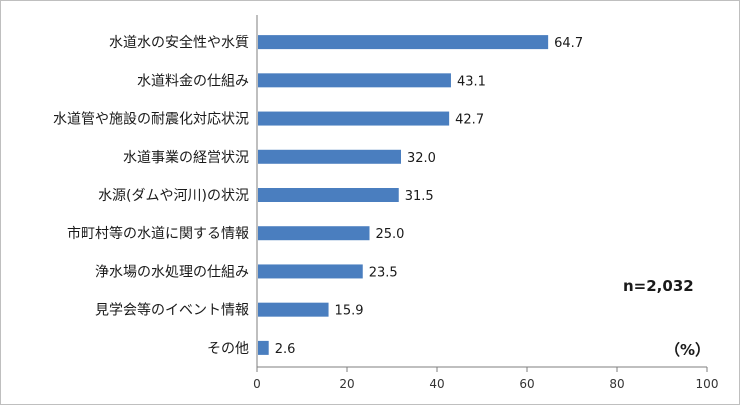 Image resolution: width=740 pixels, height=408 pixels. Describe the element at coordinates (383, 272) in the screenshot. I see `value-label: 23.5` at that location.